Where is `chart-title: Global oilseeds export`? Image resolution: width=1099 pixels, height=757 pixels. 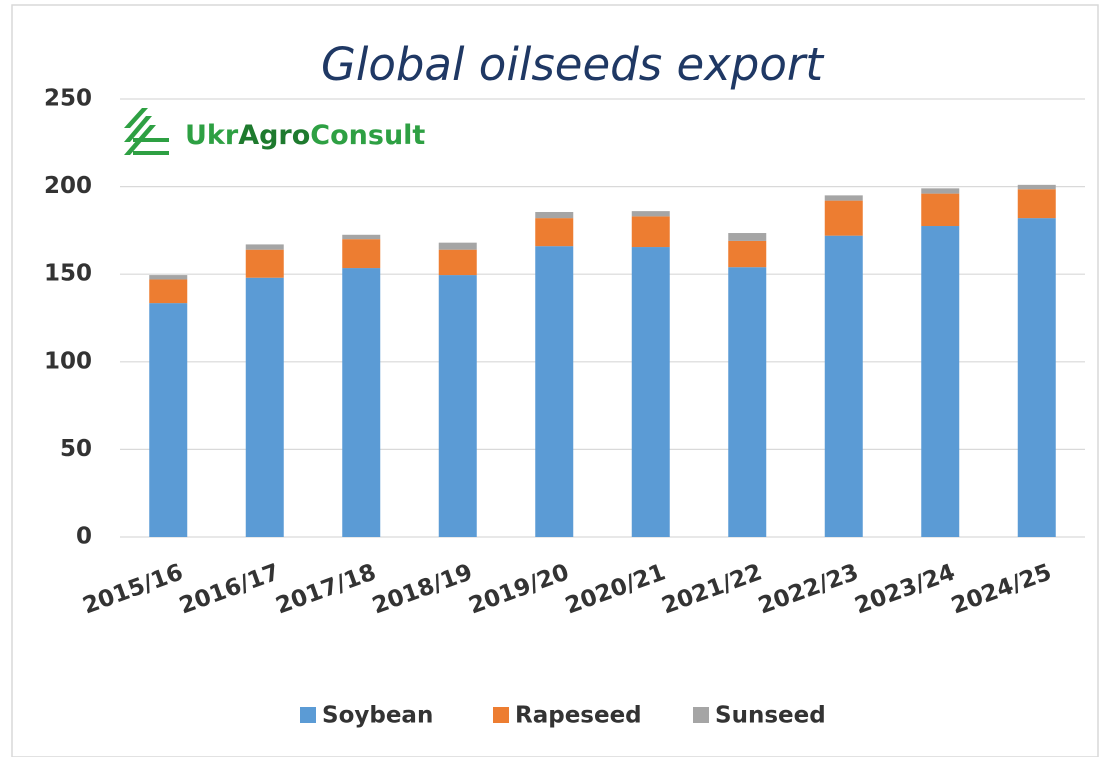
chart-title: Global oilseeds export is located at coordinates (573, 64).